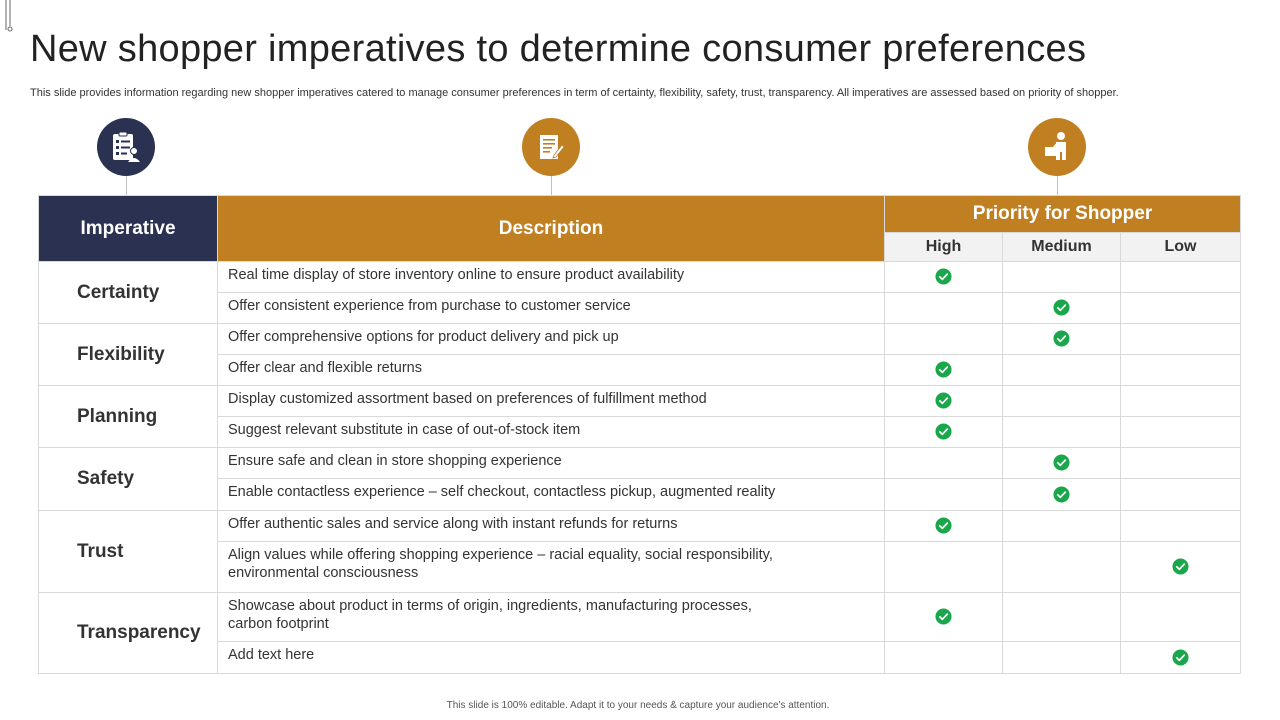 The image size is (1280, 720). Describe the element at coordinates (126, 146) in the screenshot. I see `checklist-icon` at that location.